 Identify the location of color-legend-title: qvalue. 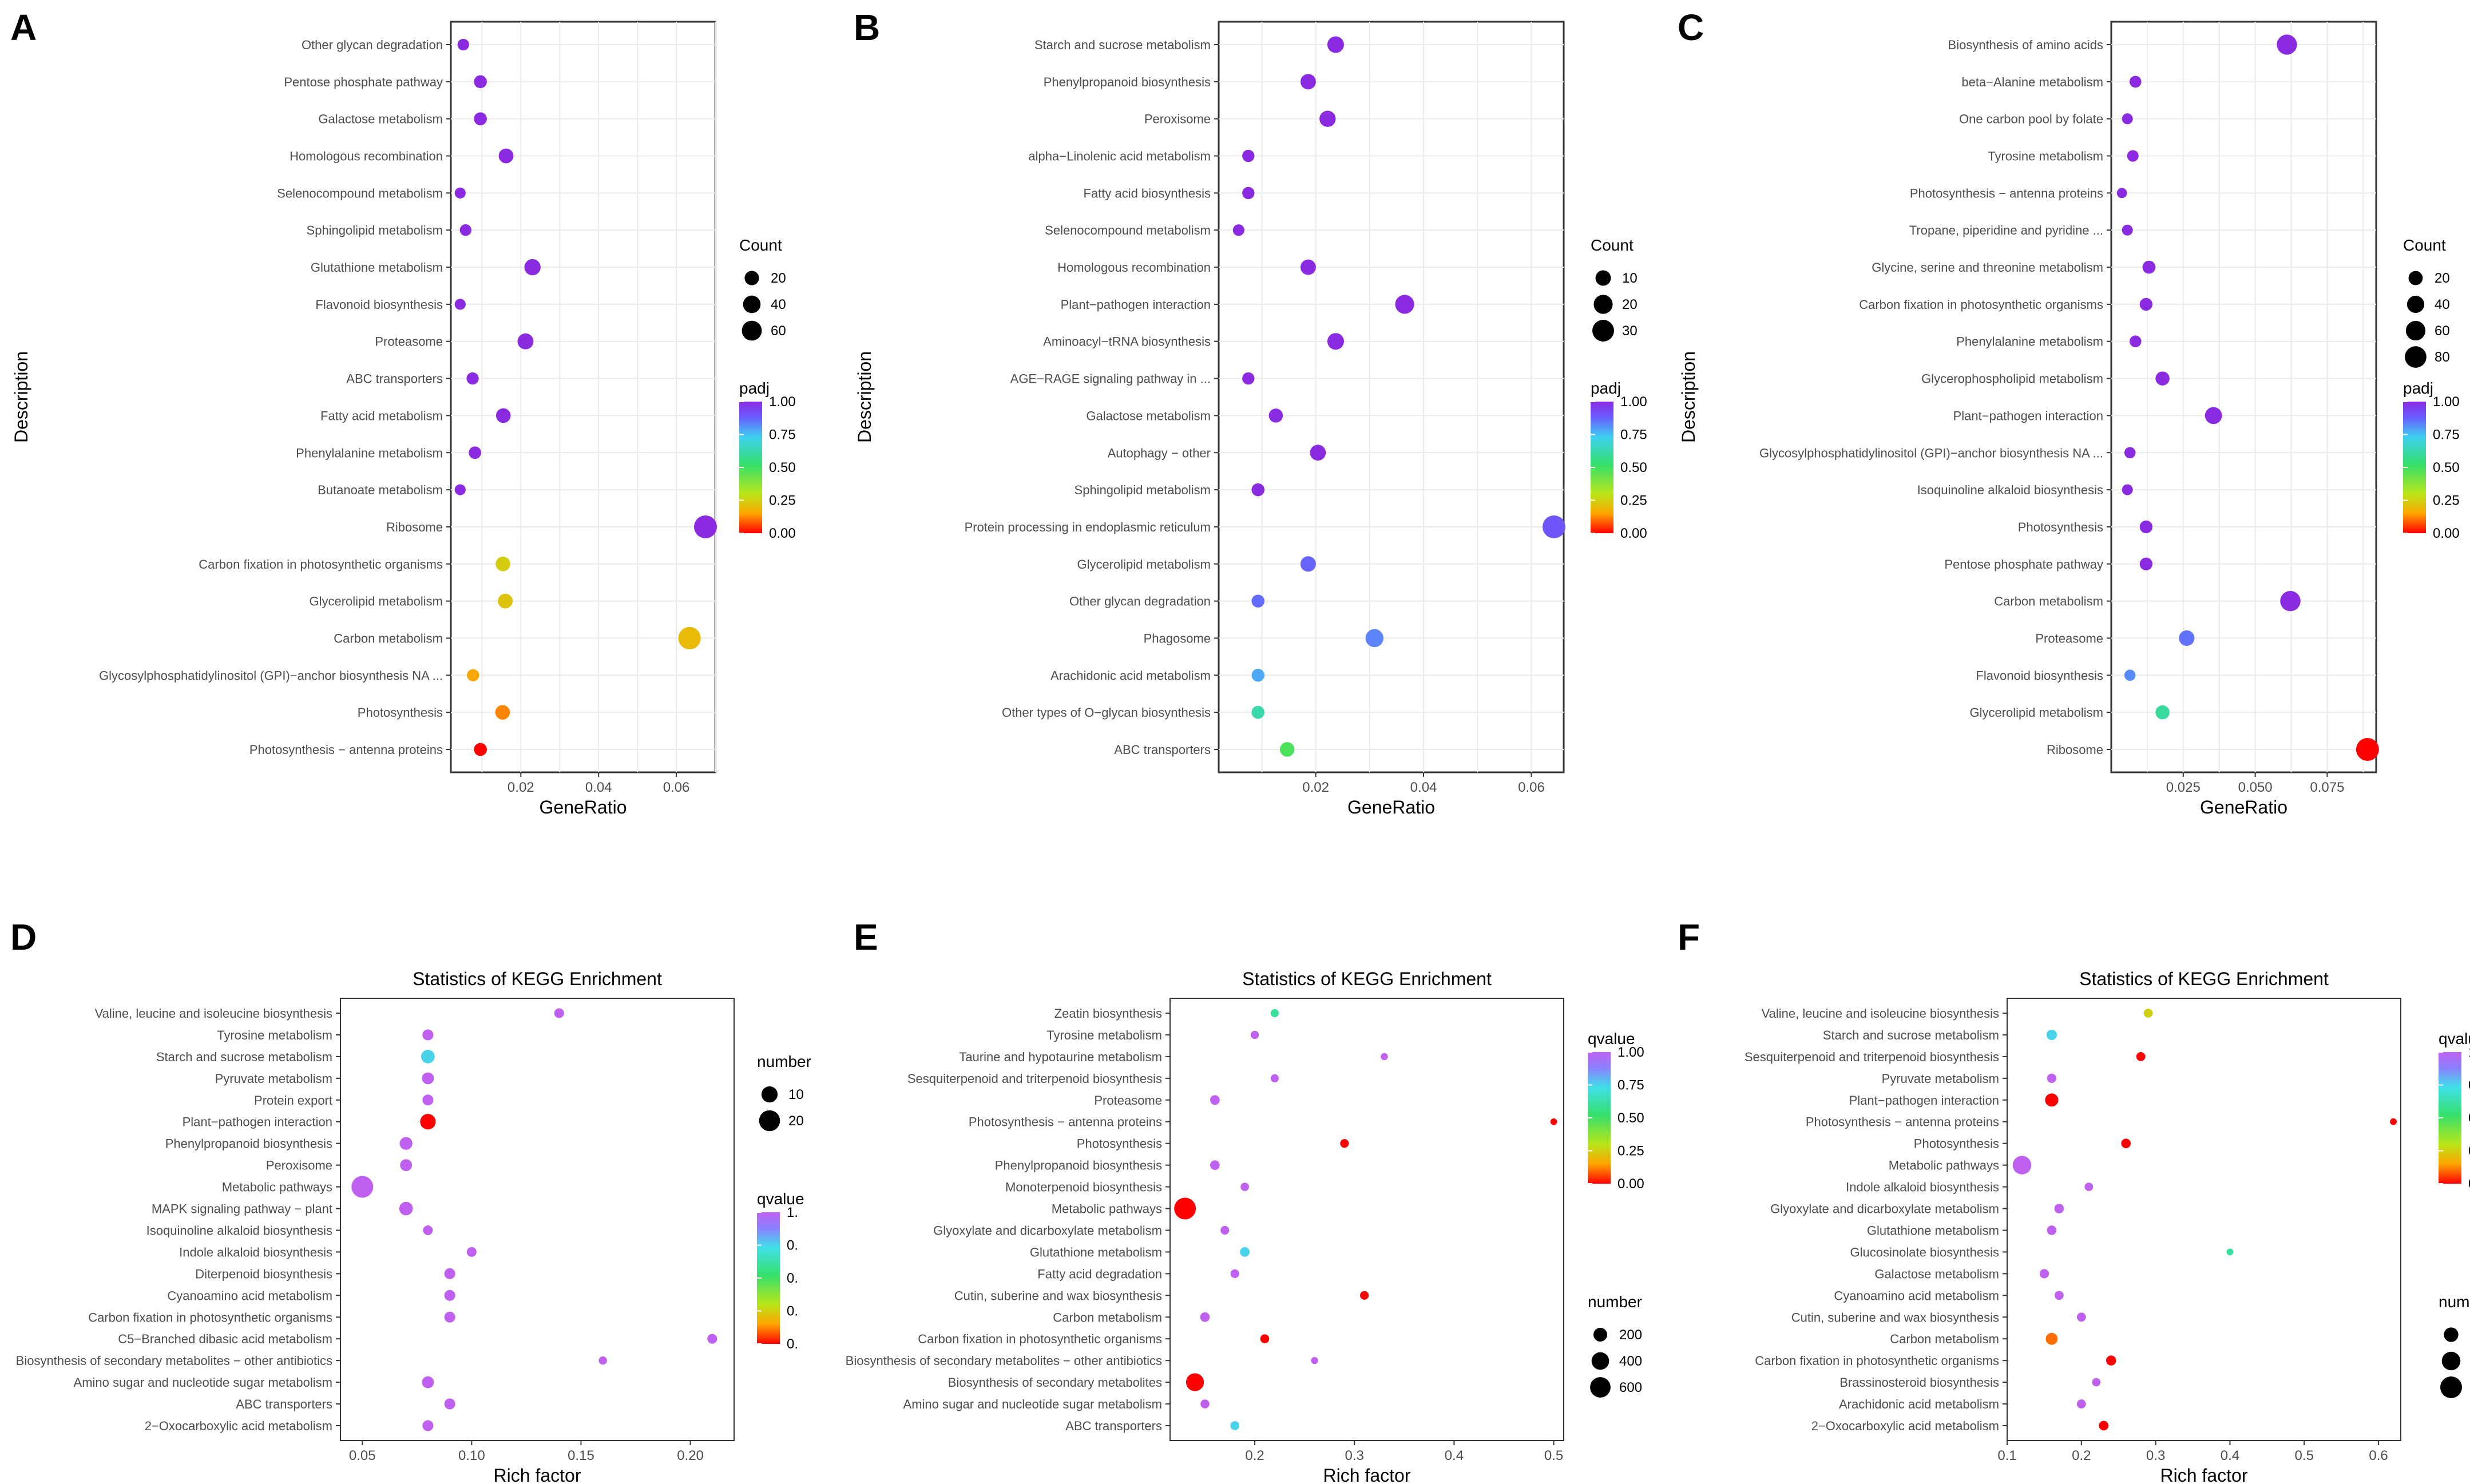
(1611, 1038).